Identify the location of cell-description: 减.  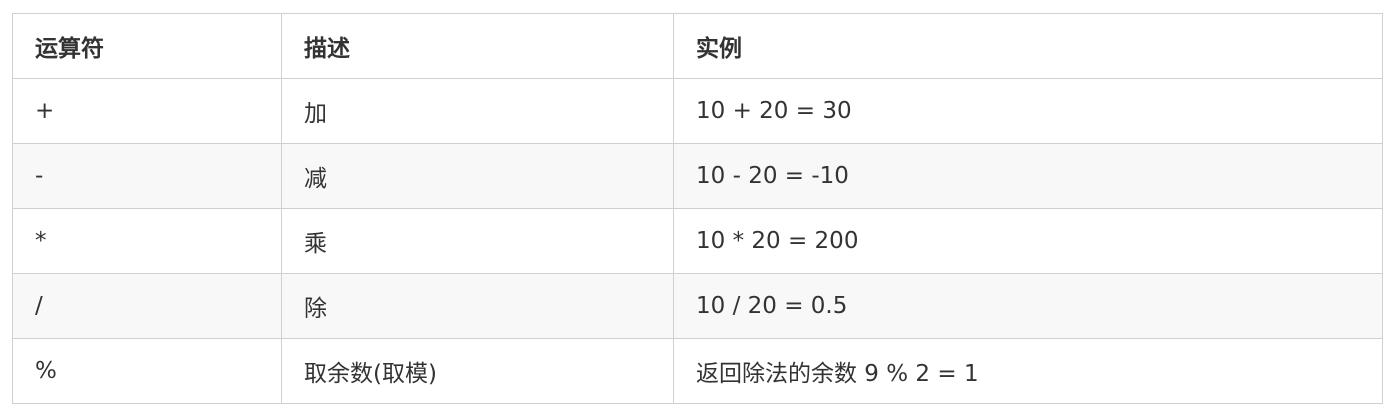
(477, 176).